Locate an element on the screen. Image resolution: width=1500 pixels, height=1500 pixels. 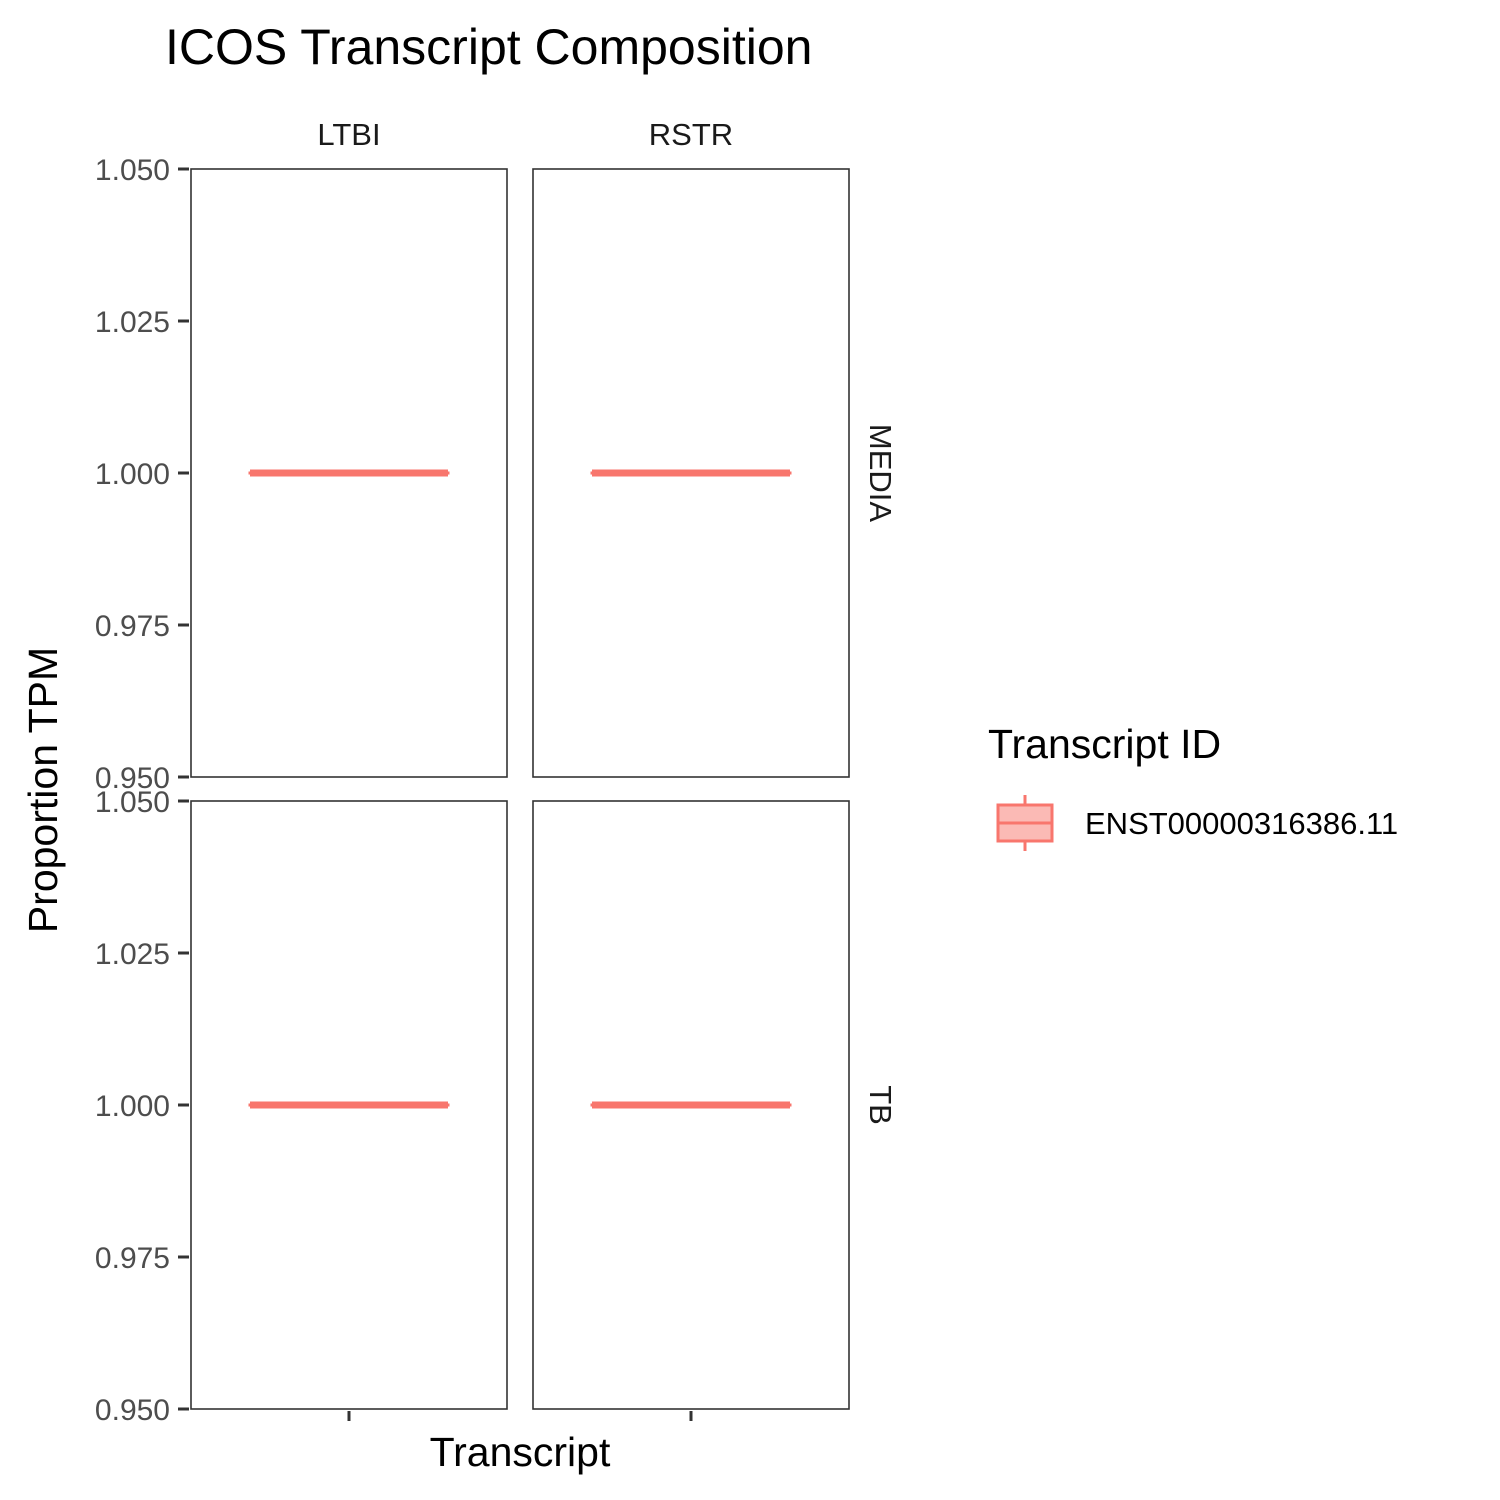
legend-entry: ENST00000316386.11 is located at coordinates (1197, 823).